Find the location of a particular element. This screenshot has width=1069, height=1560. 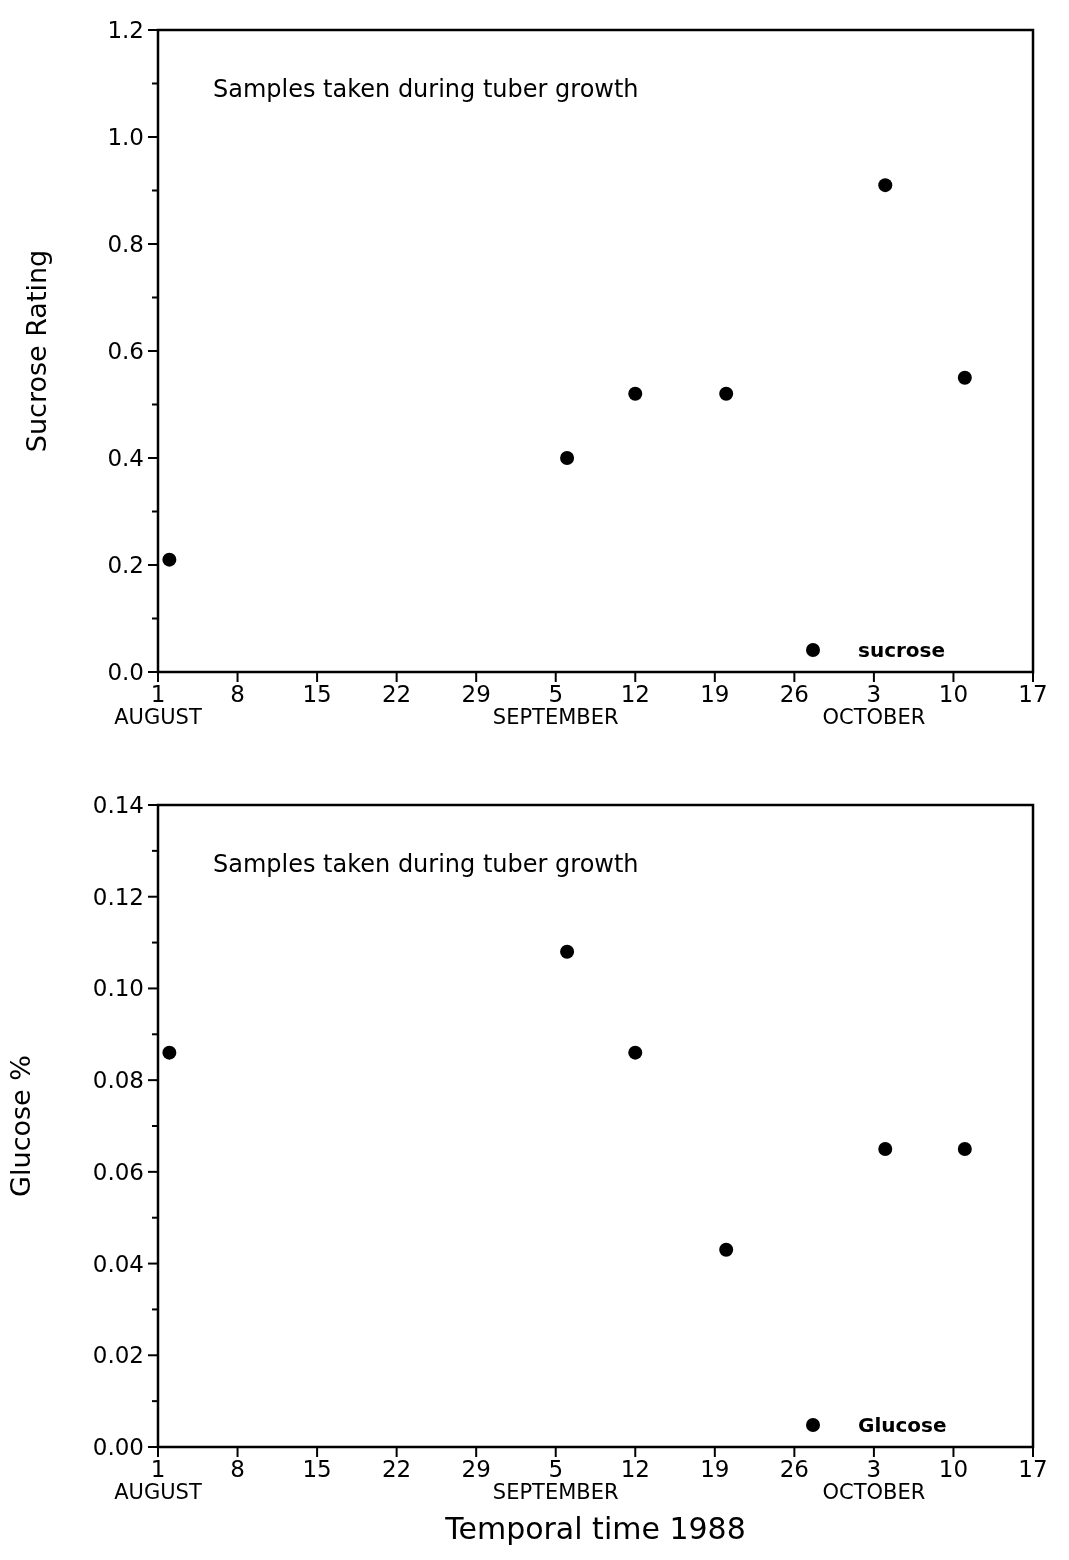

text: 12 is located at coordinates (635, 694).